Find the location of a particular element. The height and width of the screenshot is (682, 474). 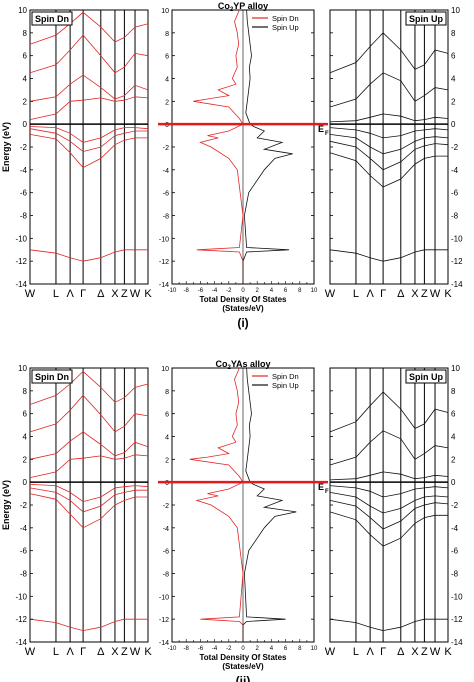

dos-y-tick-label: 2 is located at coordinates (167, 102).